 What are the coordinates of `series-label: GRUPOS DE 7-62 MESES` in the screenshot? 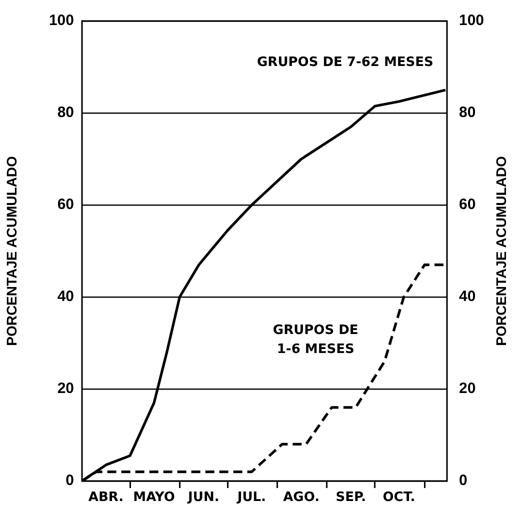 It's located at (345, 62).